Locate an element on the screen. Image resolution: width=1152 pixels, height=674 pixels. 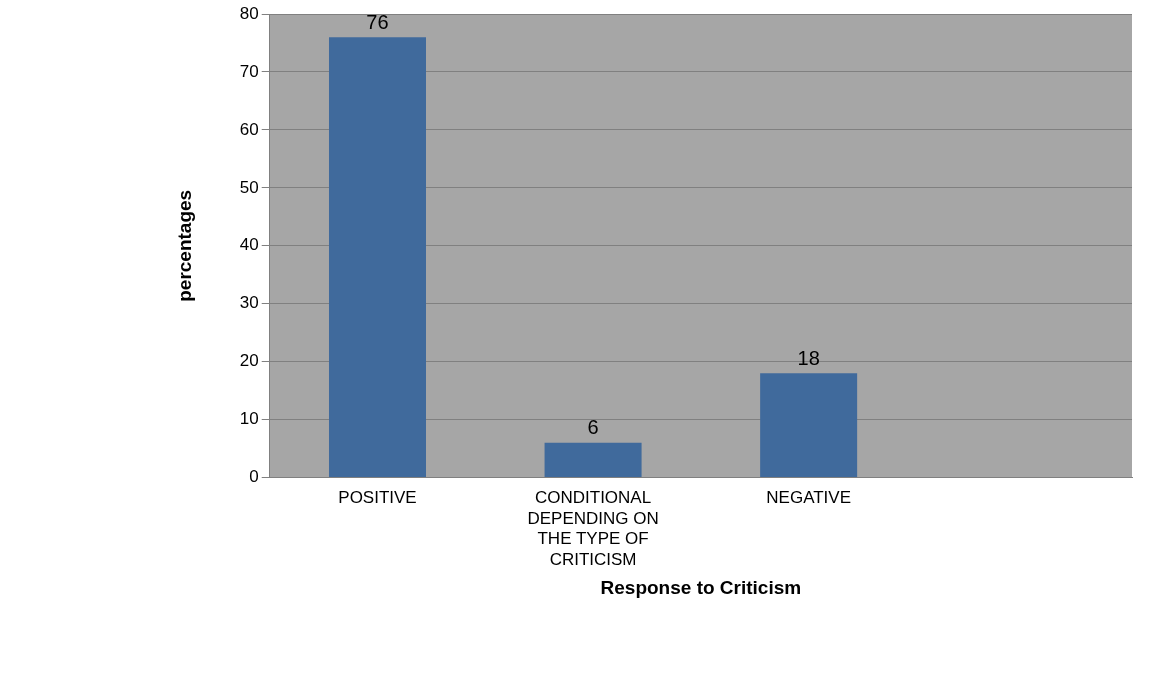
y-axis-title: percentages is located at coordinates (184, 245).